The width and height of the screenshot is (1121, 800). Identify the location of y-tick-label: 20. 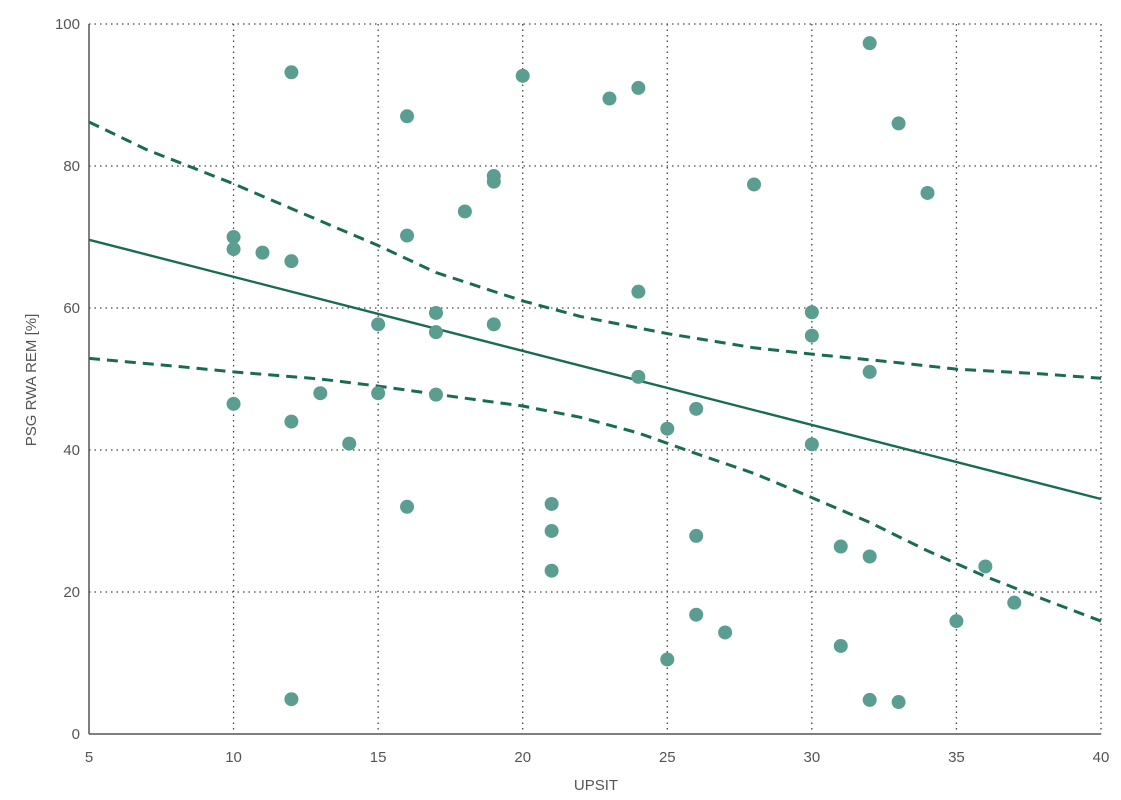
(71, 592).